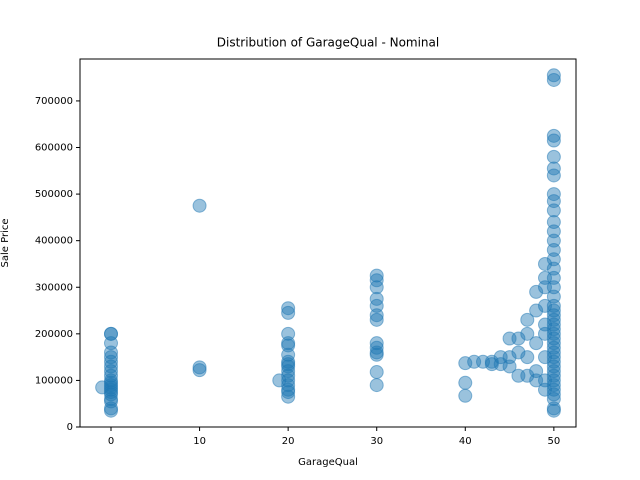 Image resolution: width=640 pixels, height=480 pixels. I want to click on x-tick-label: 10, so click(199, 441).